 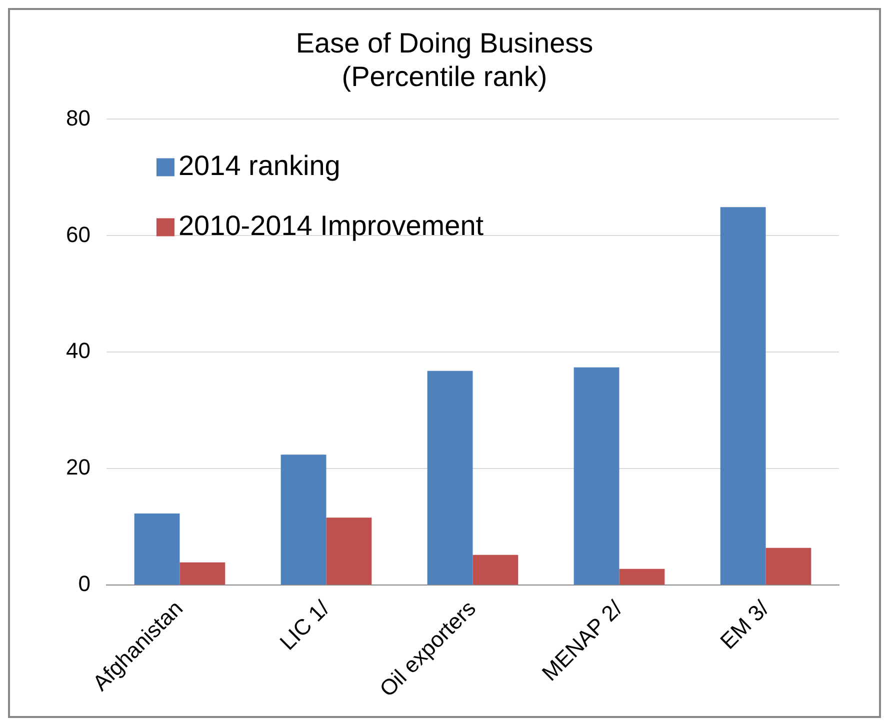 What do you see at coordinates (78, 467) in the screenshot?
I see `y-tick-label: 20` at bounding box center [78, 467].